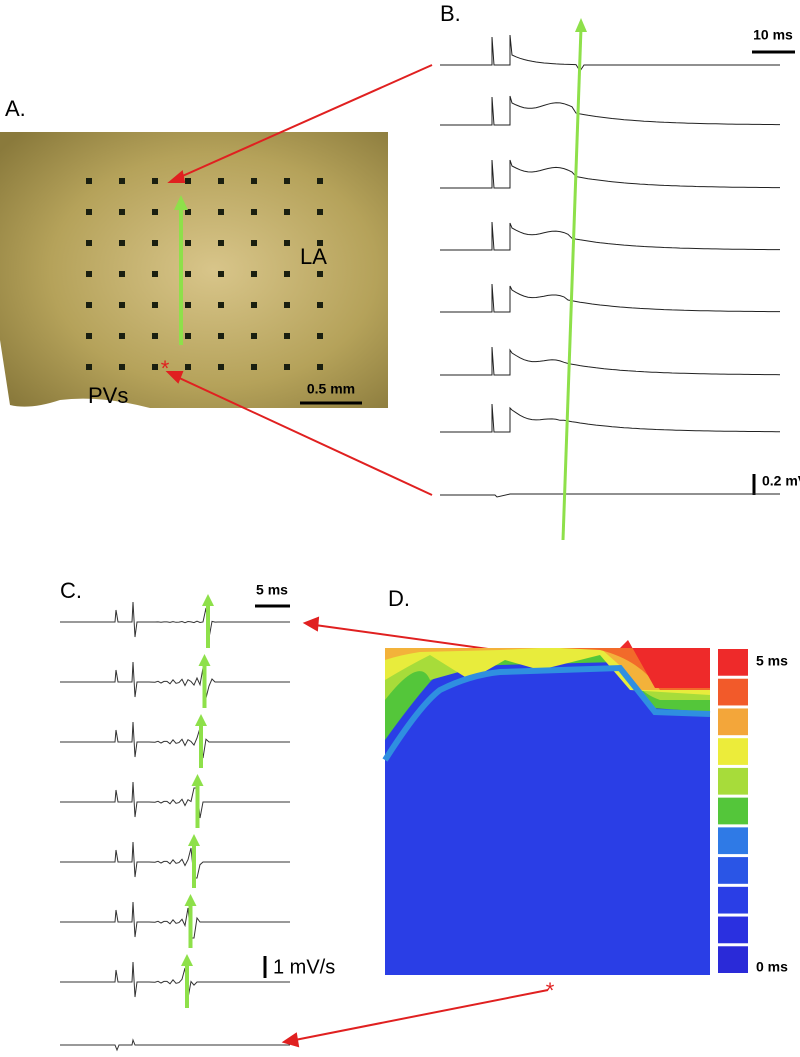 This screenshot has width=800, height=1057. What do you see at coordinates (71, 590) in the screenshot?
I see `panel-label: C.` at bounding box center [71, 590].